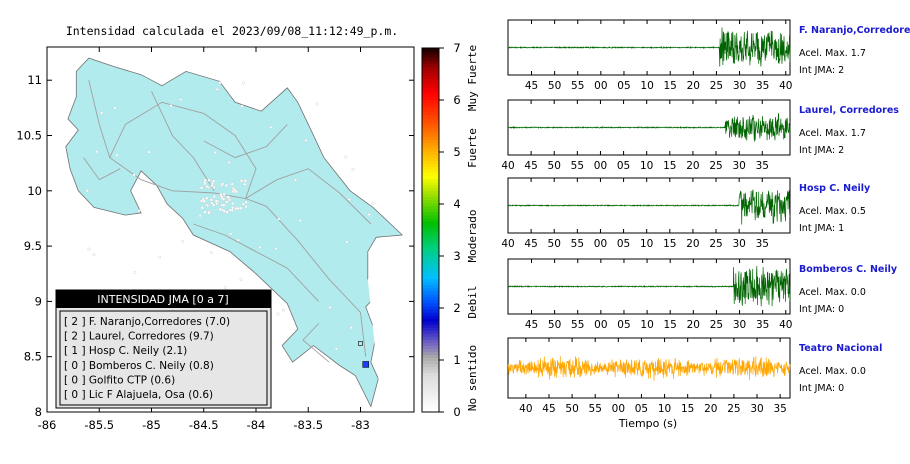 The height and width of the screenshot is (464, 910). I want to click on map-x-tick-label: -83.5, so click(308, 425).